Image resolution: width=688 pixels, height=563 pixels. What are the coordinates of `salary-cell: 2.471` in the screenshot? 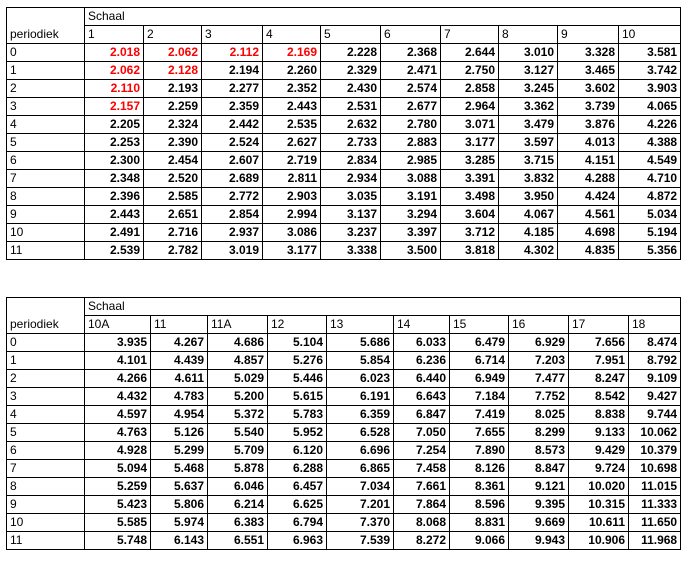 It's located at (410, 70).